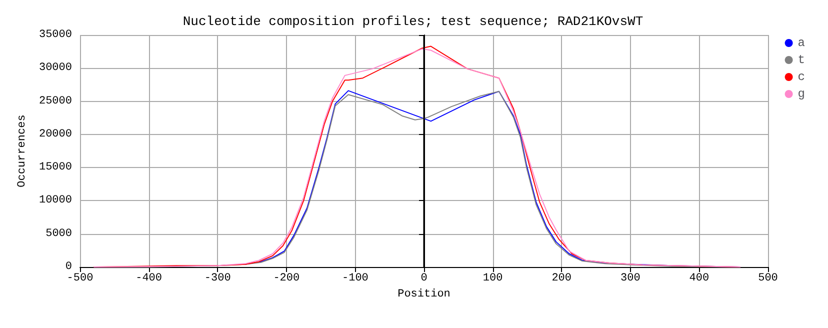  Describe the element at coordinates (217, 278) in the screenshot. I see `x-tick-label: -300` at that location.